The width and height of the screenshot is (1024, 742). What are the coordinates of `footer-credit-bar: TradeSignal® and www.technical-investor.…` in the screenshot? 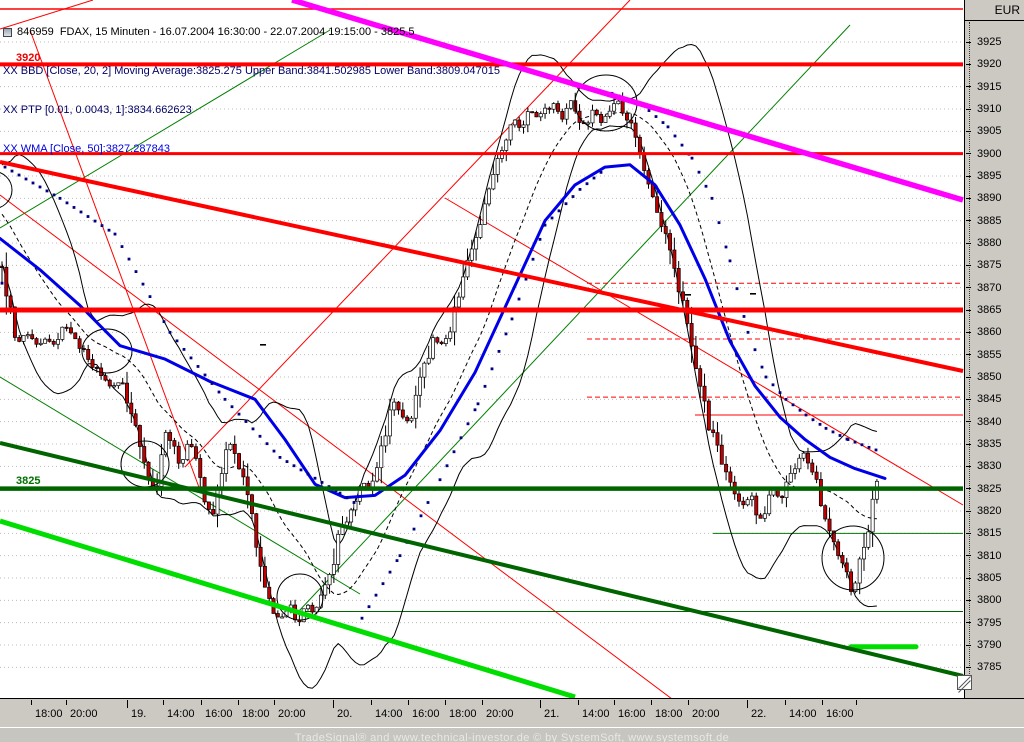 It's located at (512, 734).